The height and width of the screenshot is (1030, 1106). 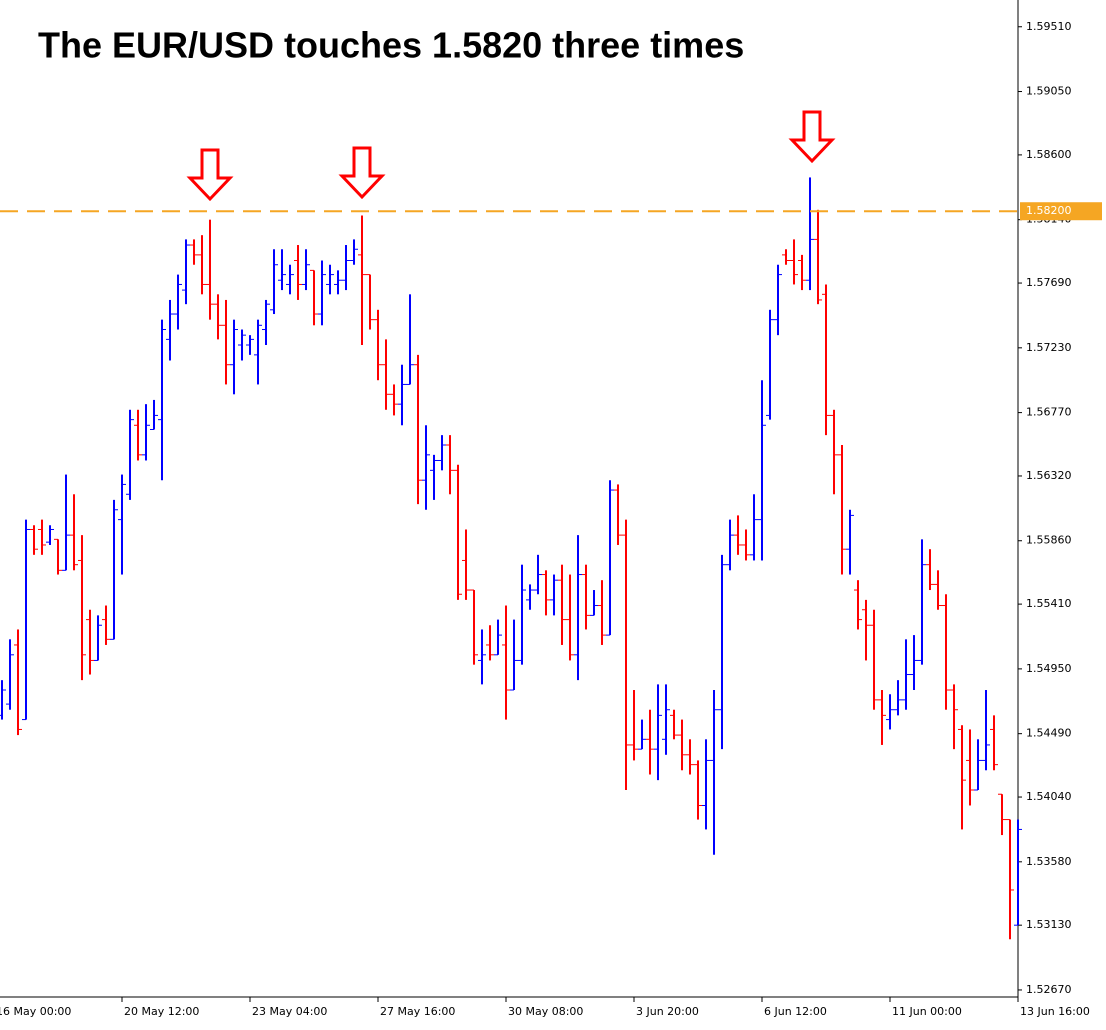 I want to click on x-tick-label: 23 May 04:00, so click(x=289, y=1011).